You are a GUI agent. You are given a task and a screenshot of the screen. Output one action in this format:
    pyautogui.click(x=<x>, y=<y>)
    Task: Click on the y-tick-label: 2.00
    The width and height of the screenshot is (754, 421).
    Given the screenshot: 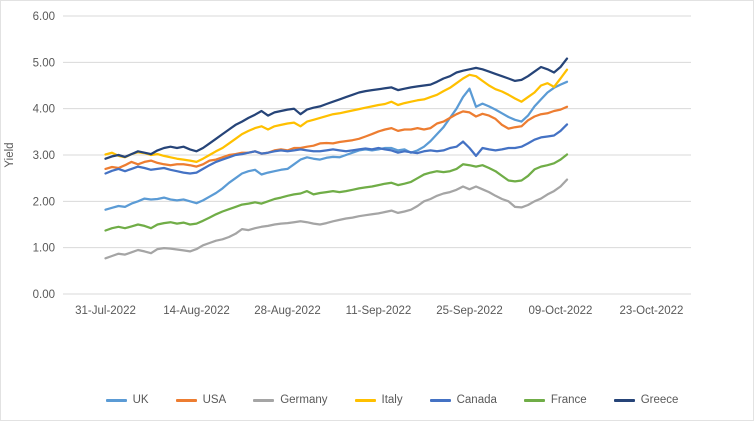 What is the action you would take?
    pyautogui.click(x=44, y=202)
    